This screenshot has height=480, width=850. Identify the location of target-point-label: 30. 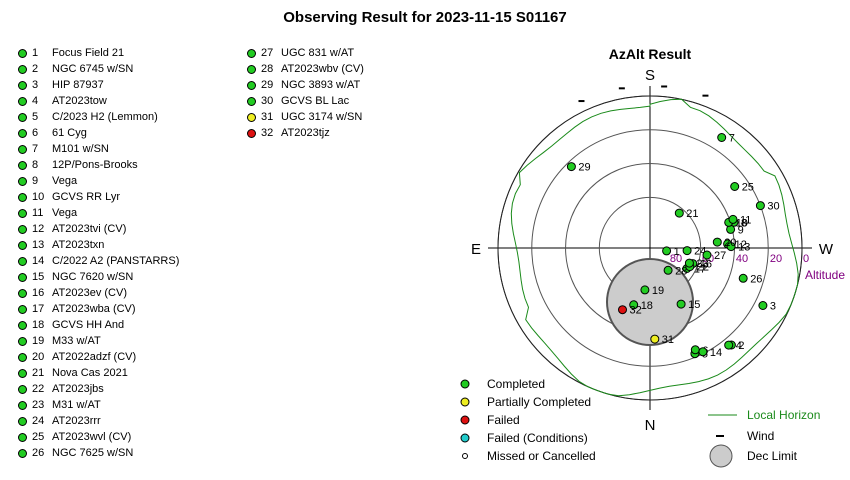
(773, 207).